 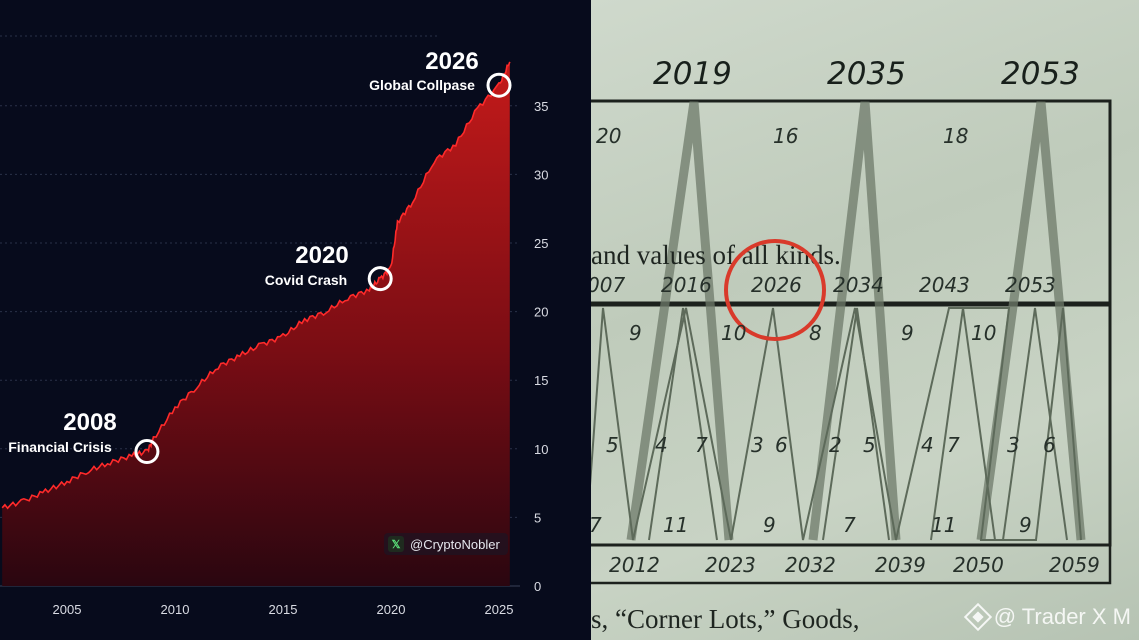 What do you see at coordinates (396, 544) in the screenshot?
I see `x-logo-icon: 𝕏` at bounding box center [396, 544].